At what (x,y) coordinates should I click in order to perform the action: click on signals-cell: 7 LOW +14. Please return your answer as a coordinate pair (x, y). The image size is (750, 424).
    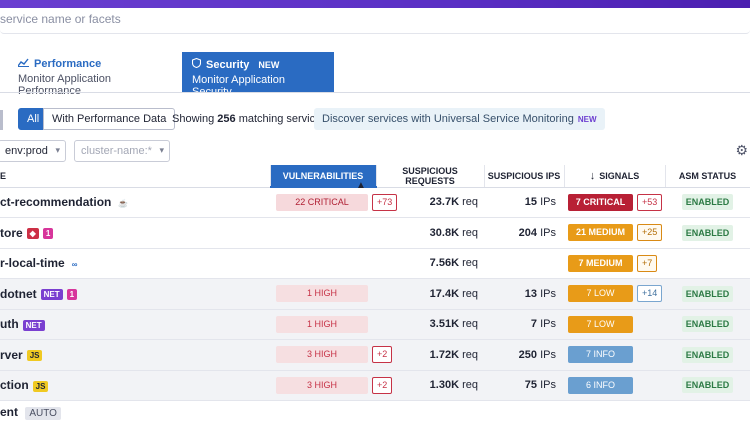
    Looking at the image, I should click on (614, 294).